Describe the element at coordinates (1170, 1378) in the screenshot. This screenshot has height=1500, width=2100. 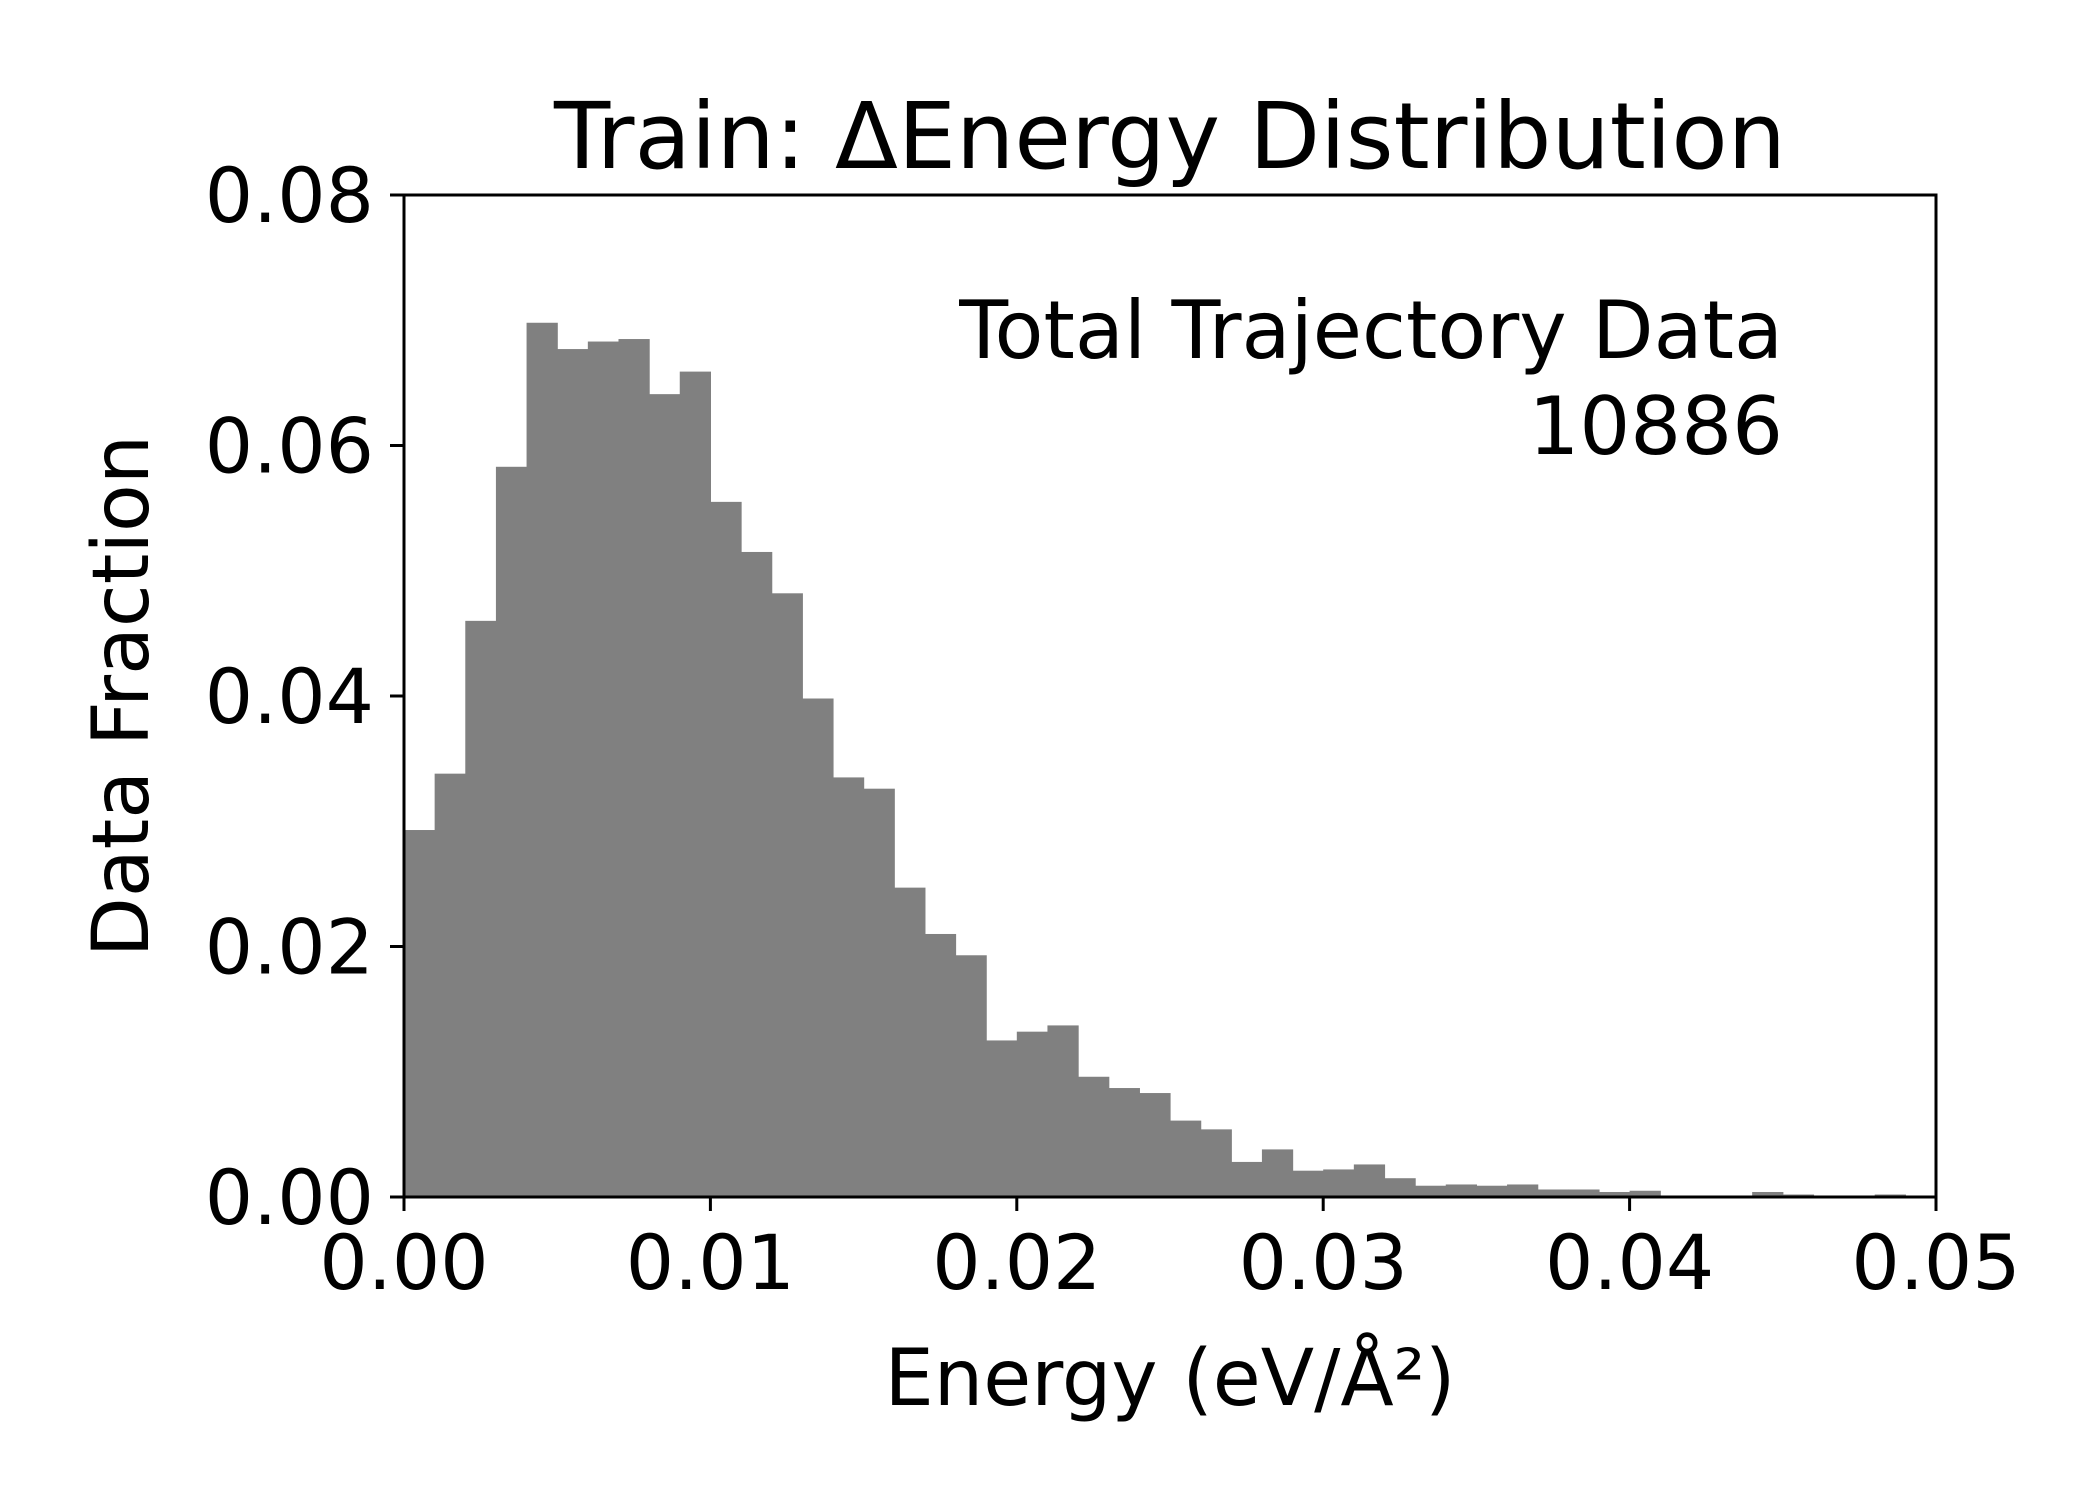
I see `x-axis-label: Energy (eV/Å²)` at that location.